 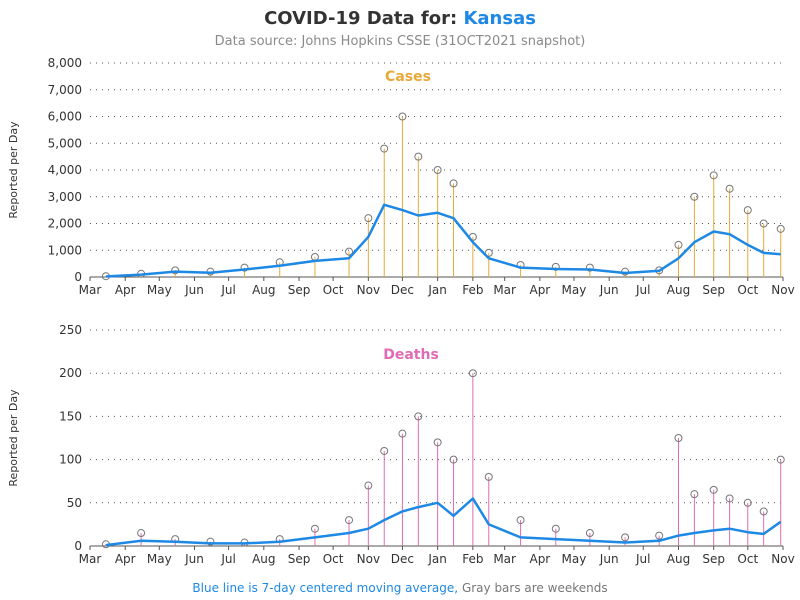 What do you see at coordinates (90, 290) in the screenshot?
I see `cases-x-tick-label: Mar` at bounding box center [90, 290].